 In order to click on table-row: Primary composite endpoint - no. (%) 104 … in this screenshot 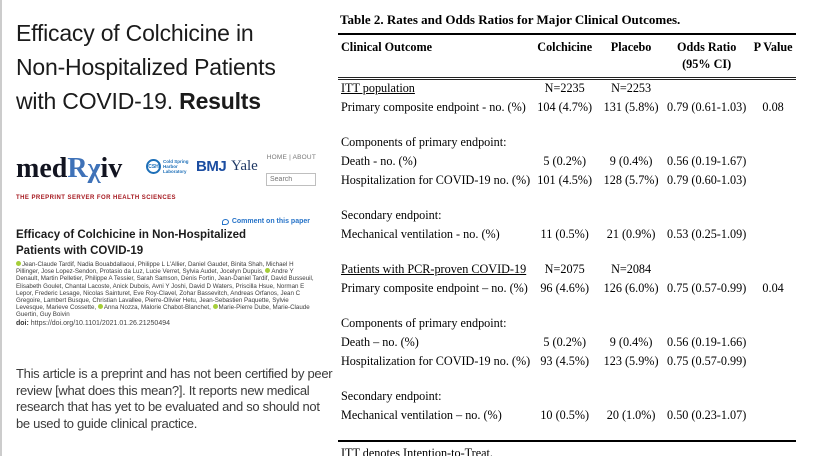, I will do `click(567, 107)`.